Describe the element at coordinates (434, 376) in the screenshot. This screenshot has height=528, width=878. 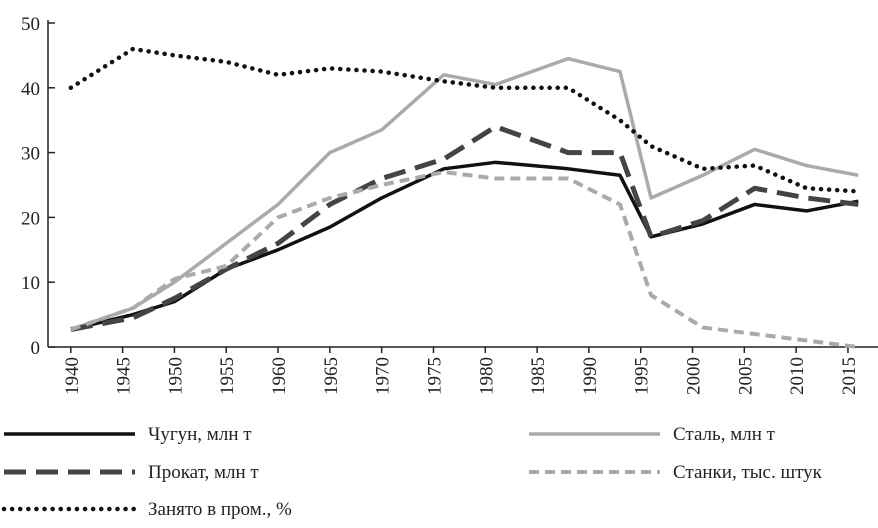
I see `x-tick-label: 1975` at that location.